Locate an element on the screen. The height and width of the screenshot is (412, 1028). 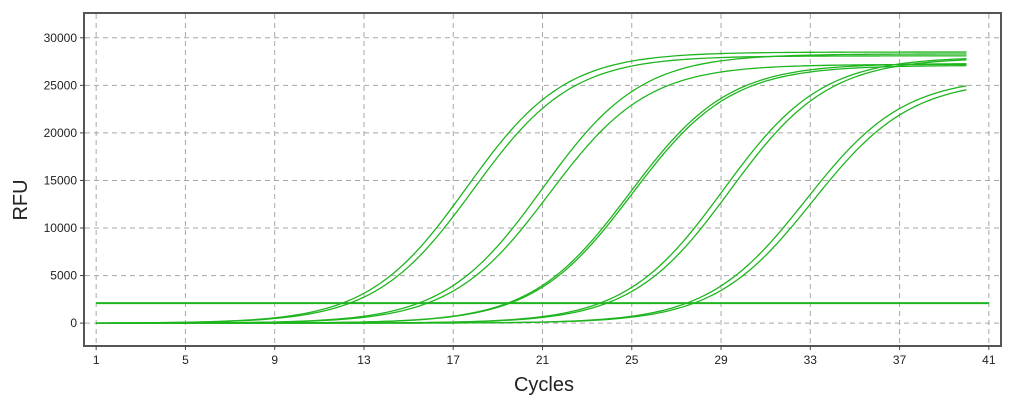
x-tick-label: 21 is located at coordinates (543, 360).